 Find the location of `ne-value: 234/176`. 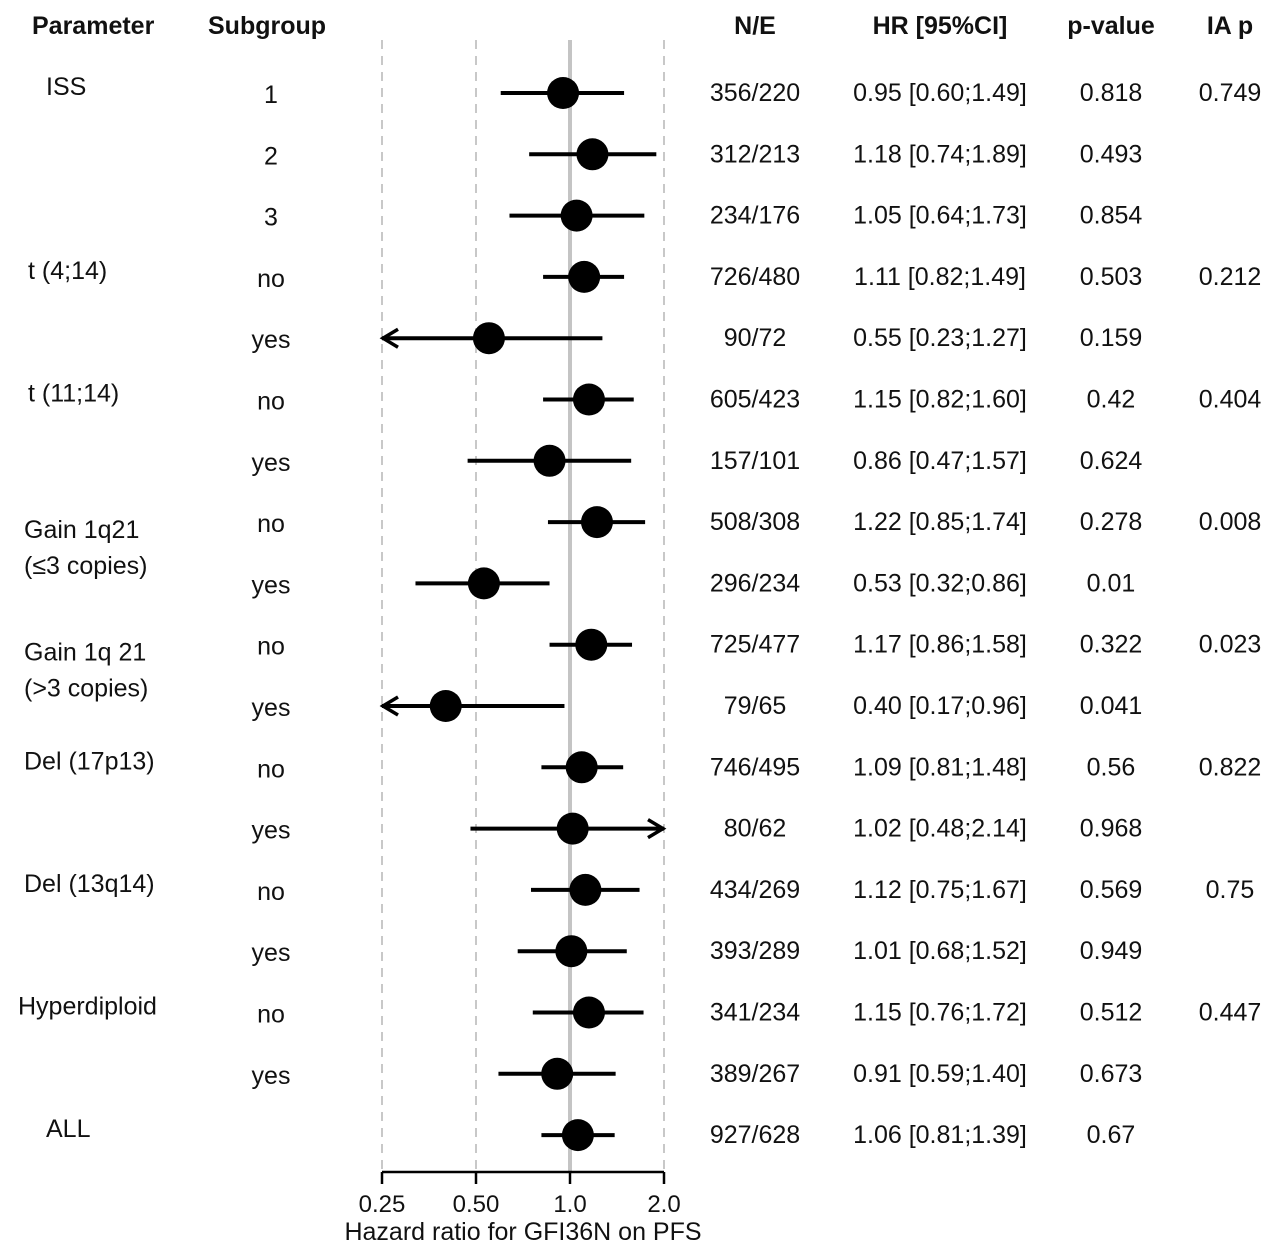

ne-value: 234/176 is located at coordinates (755, 216).